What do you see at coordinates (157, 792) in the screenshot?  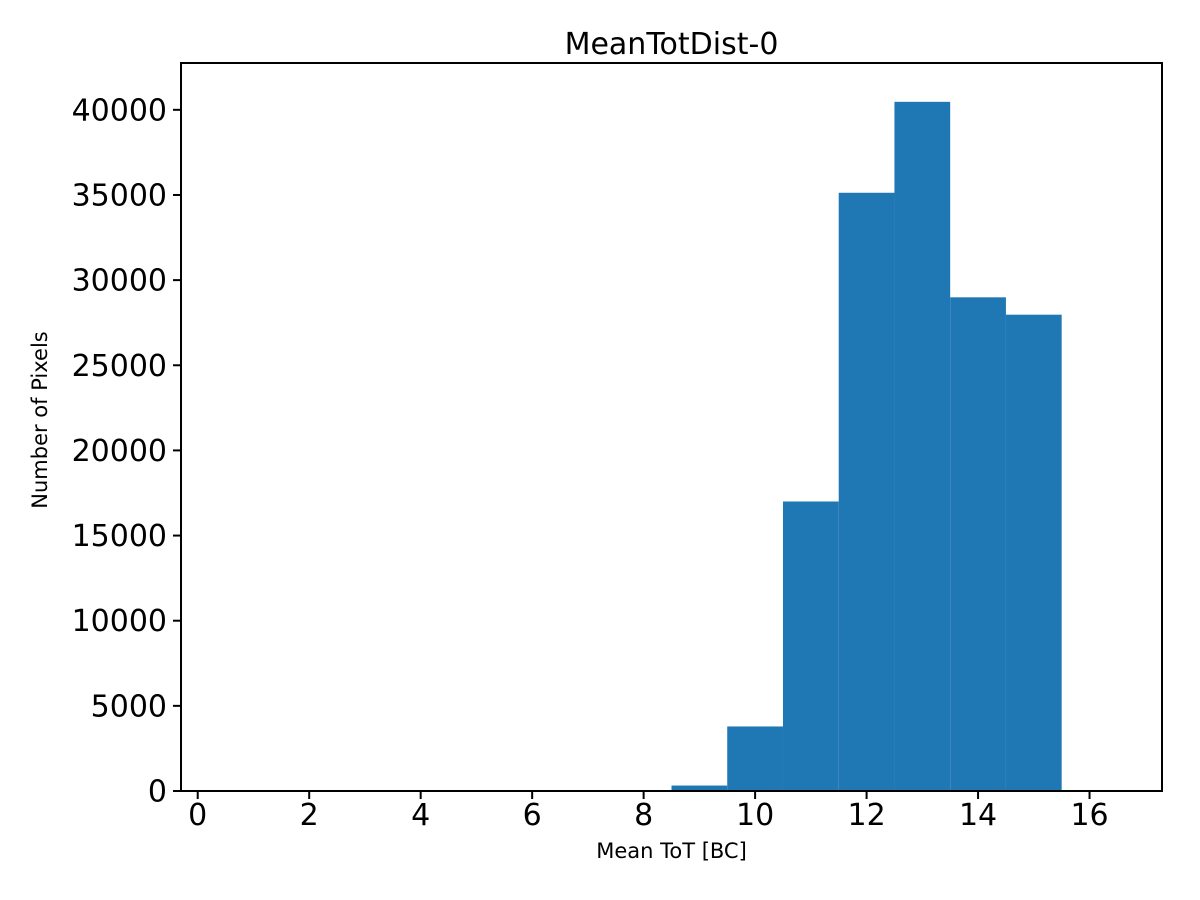 I see `y-axis-tick-label: 0` at bounding box center [157, 792].